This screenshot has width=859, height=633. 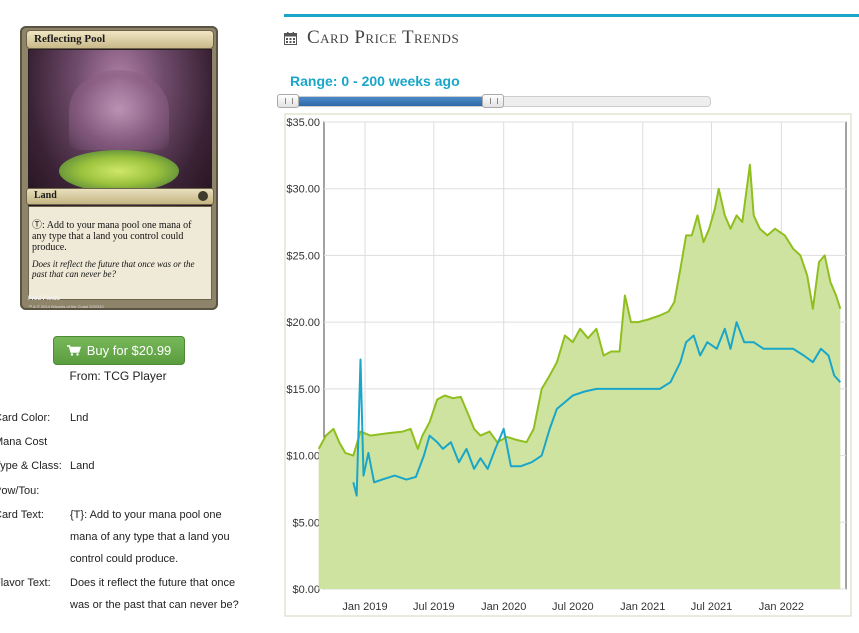 I want to click on buy-button: Buy for $20.99, so click(x=119, y=350).